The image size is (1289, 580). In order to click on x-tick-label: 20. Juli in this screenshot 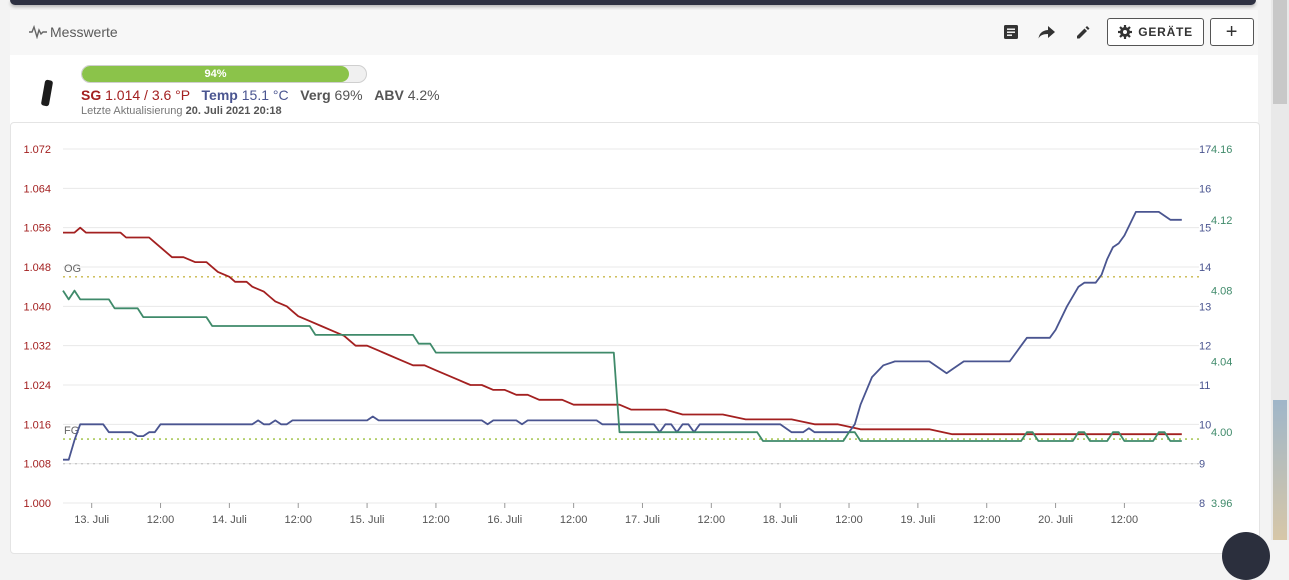, I will do `click(1055, 520)`.